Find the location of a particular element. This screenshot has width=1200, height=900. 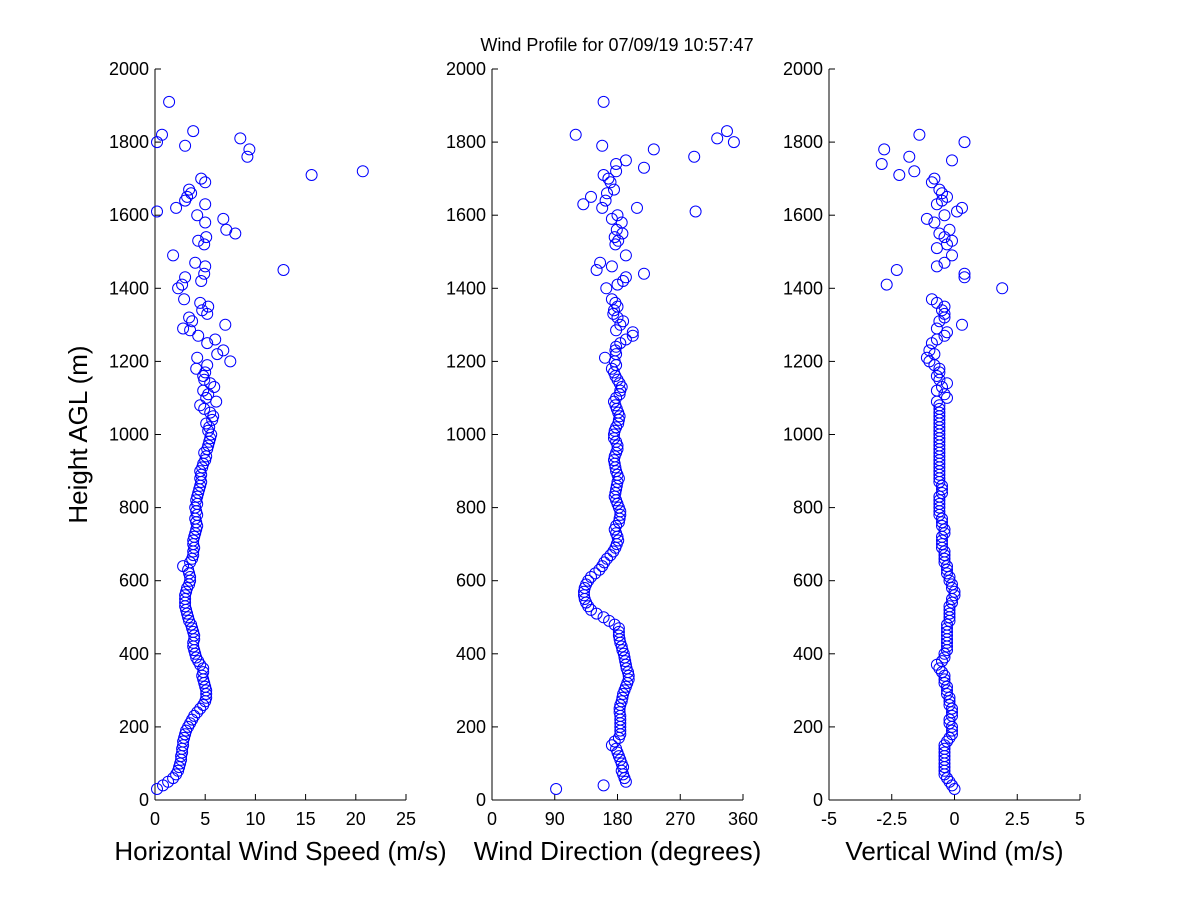

direction-x-label: Wind Direction (degrees) is located at coordinates (618, 851).